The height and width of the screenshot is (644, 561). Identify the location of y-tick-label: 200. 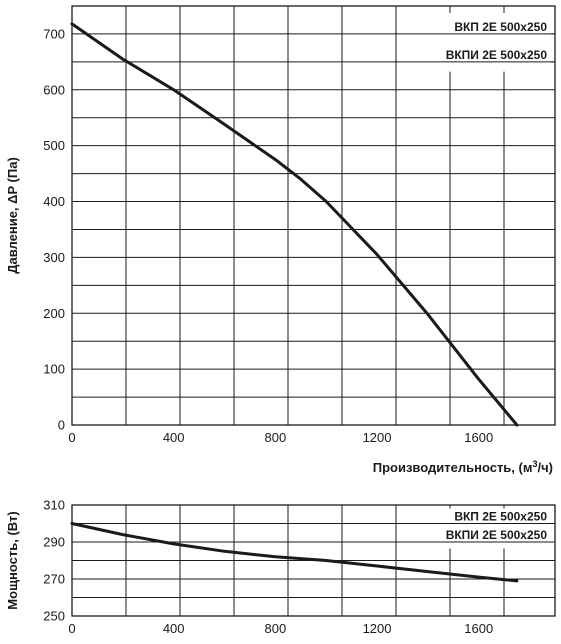
(54, 313).